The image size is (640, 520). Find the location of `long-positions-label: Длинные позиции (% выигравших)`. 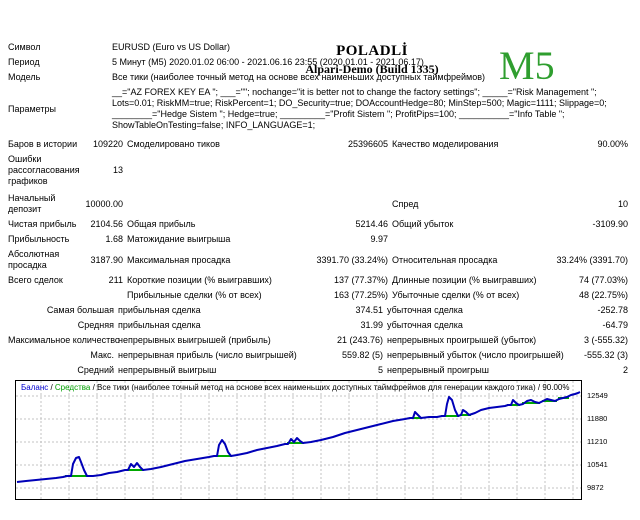

long-positions-label: Длинные позиции (% выигравших) is located at coordinates (464, 280).